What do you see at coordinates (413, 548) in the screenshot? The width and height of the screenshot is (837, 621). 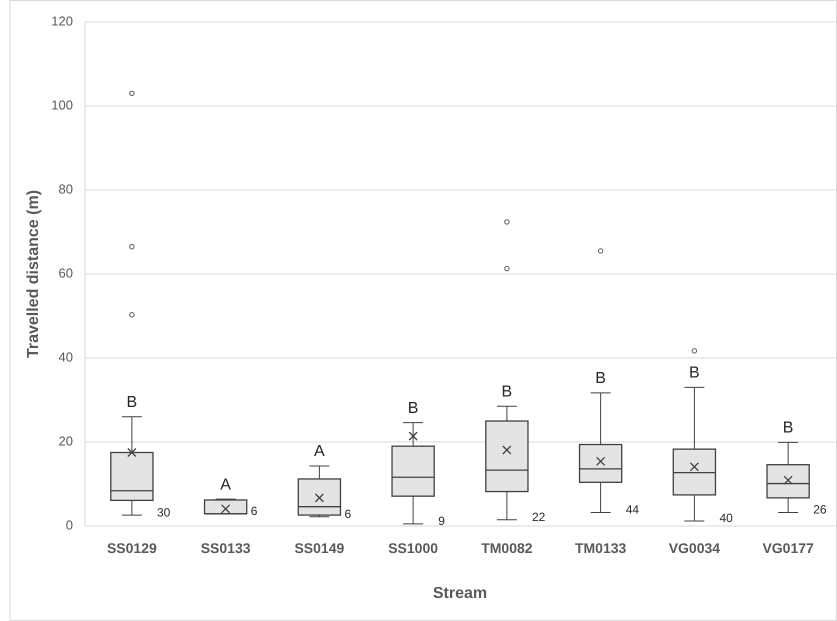 I see `x-tick-label: SS1000` at bounding box center [413, 548].